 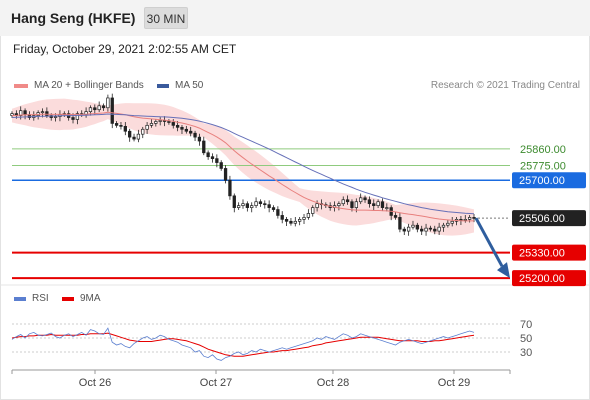 I want to click on chart-header: Hang Seng (HKFE) 30 MIN, so click(x=295, y=18).